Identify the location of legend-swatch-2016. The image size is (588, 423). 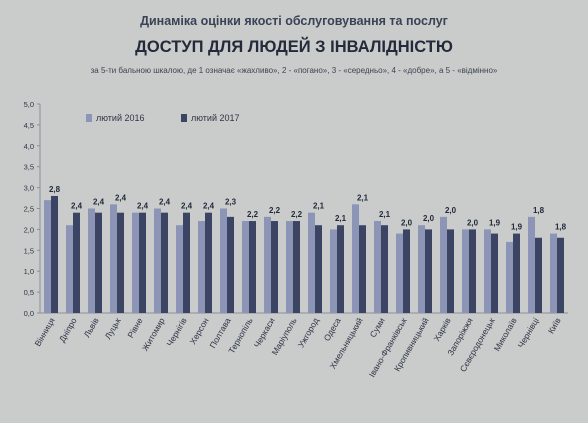
(89, 118).